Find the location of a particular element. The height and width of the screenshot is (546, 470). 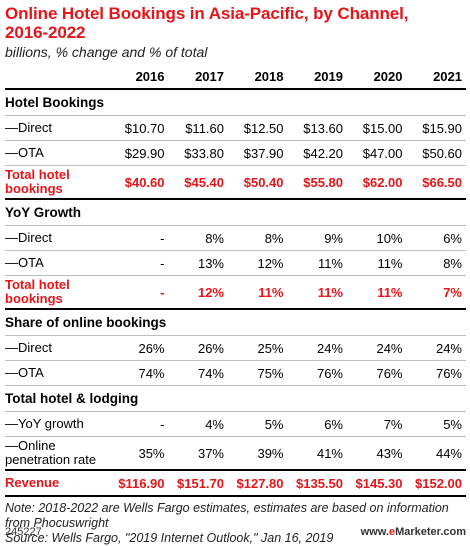

table-cell: $45.40 is located at coordinates (198, 182).